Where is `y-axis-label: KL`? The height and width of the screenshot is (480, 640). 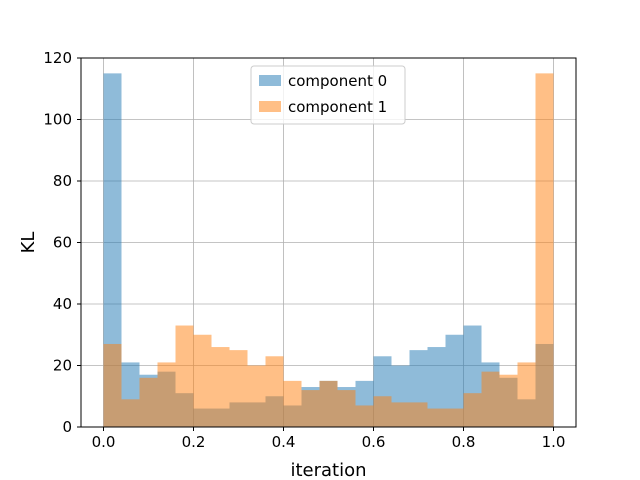
y-axis-label: KL is located at coordinates (28, 243).